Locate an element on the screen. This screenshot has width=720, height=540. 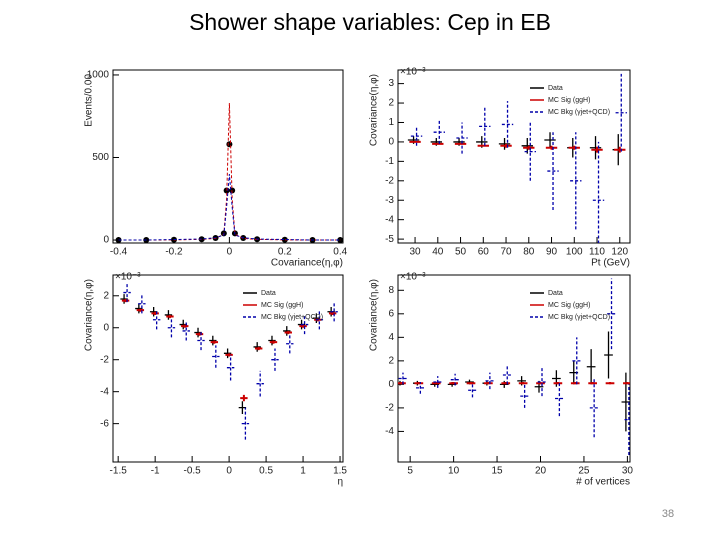
x-tick-label: 40 is located at coordinates (438, 252).